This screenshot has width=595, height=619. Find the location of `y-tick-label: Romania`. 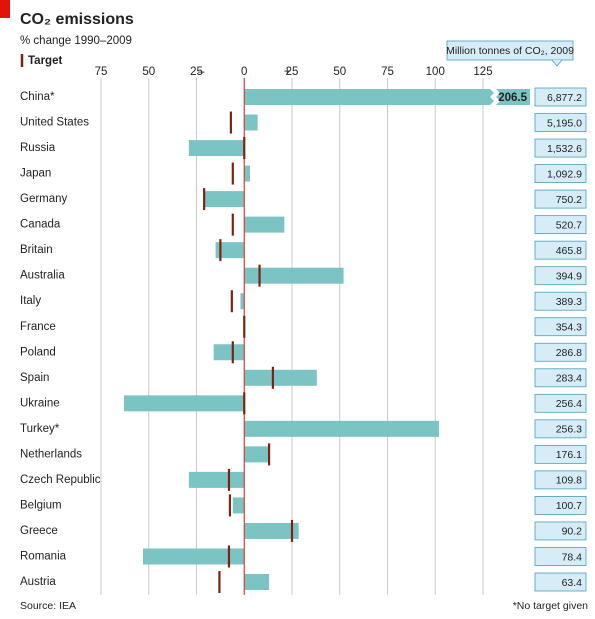

y-tick-label: Romania is located at coordinates (43, 557).